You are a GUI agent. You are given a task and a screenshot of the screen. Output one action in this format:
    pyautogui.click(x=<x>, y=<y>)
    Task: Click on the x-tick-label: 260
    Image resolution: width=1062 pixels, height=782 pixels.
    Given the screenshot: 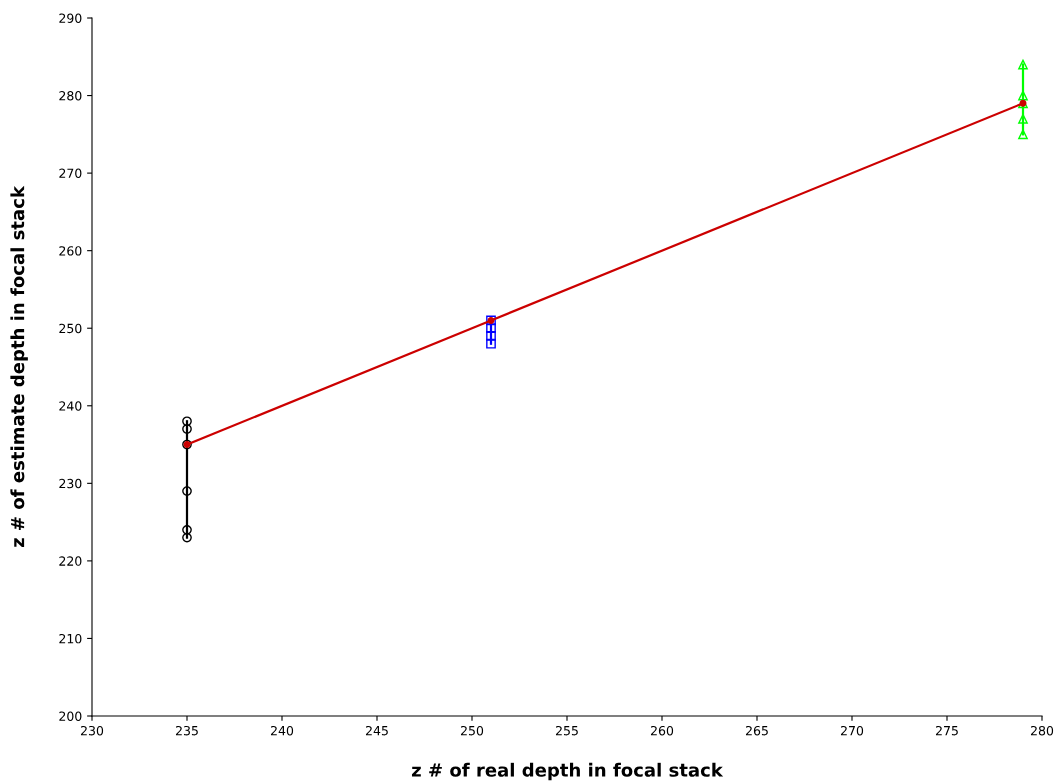 What is the action you would take?
    pyautogui.click(x=662, y=730)
    